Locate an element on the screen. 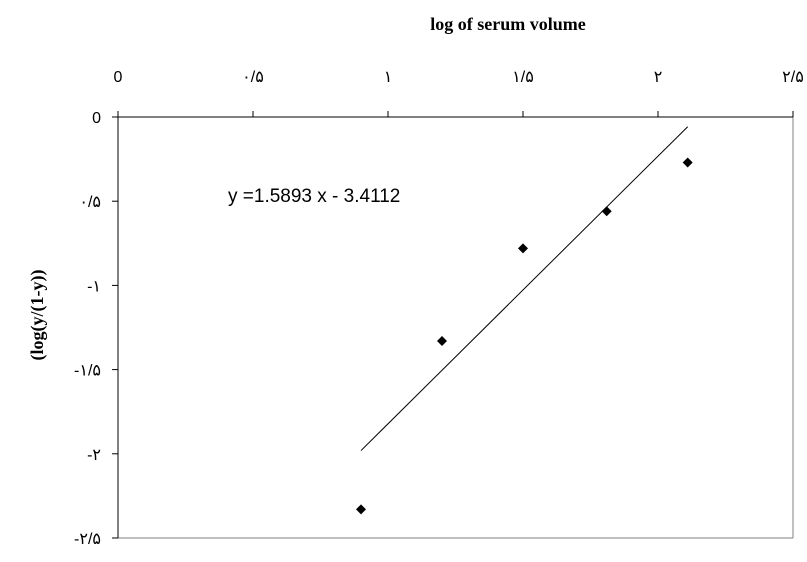  x-tick-label: ۱ is located at coordinates (388, 77).